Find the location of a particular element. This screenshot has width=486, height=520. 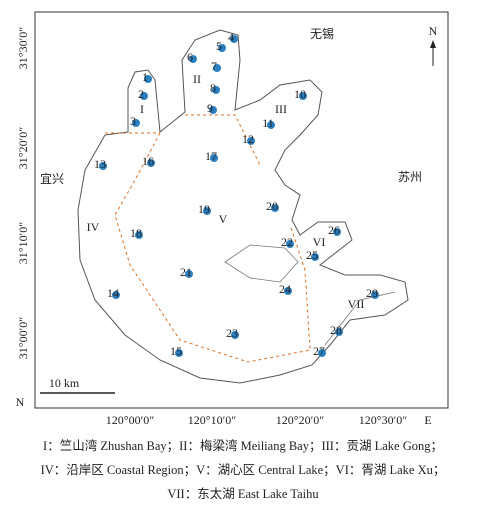

station-label: 8 is located at coordinates (213, 88).